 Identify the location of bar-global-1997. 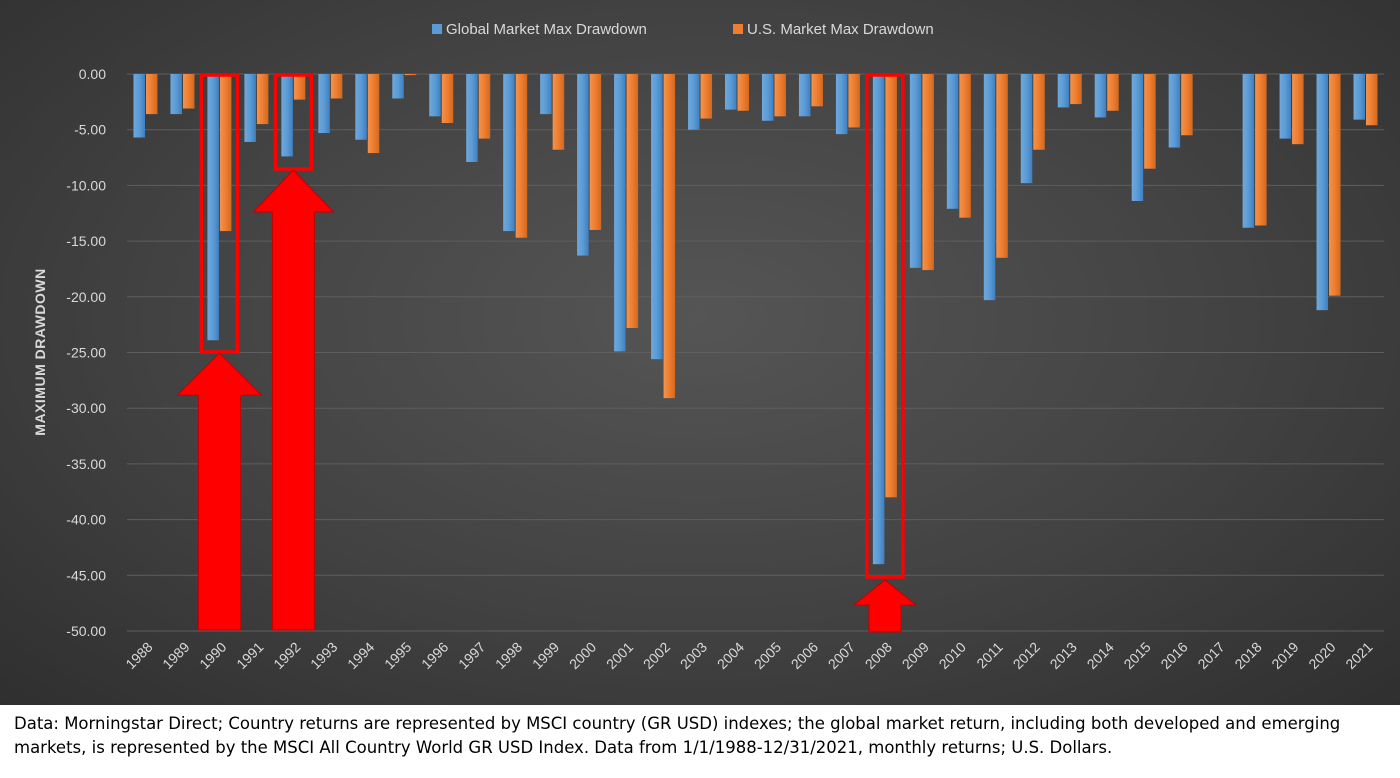
(472, 118).